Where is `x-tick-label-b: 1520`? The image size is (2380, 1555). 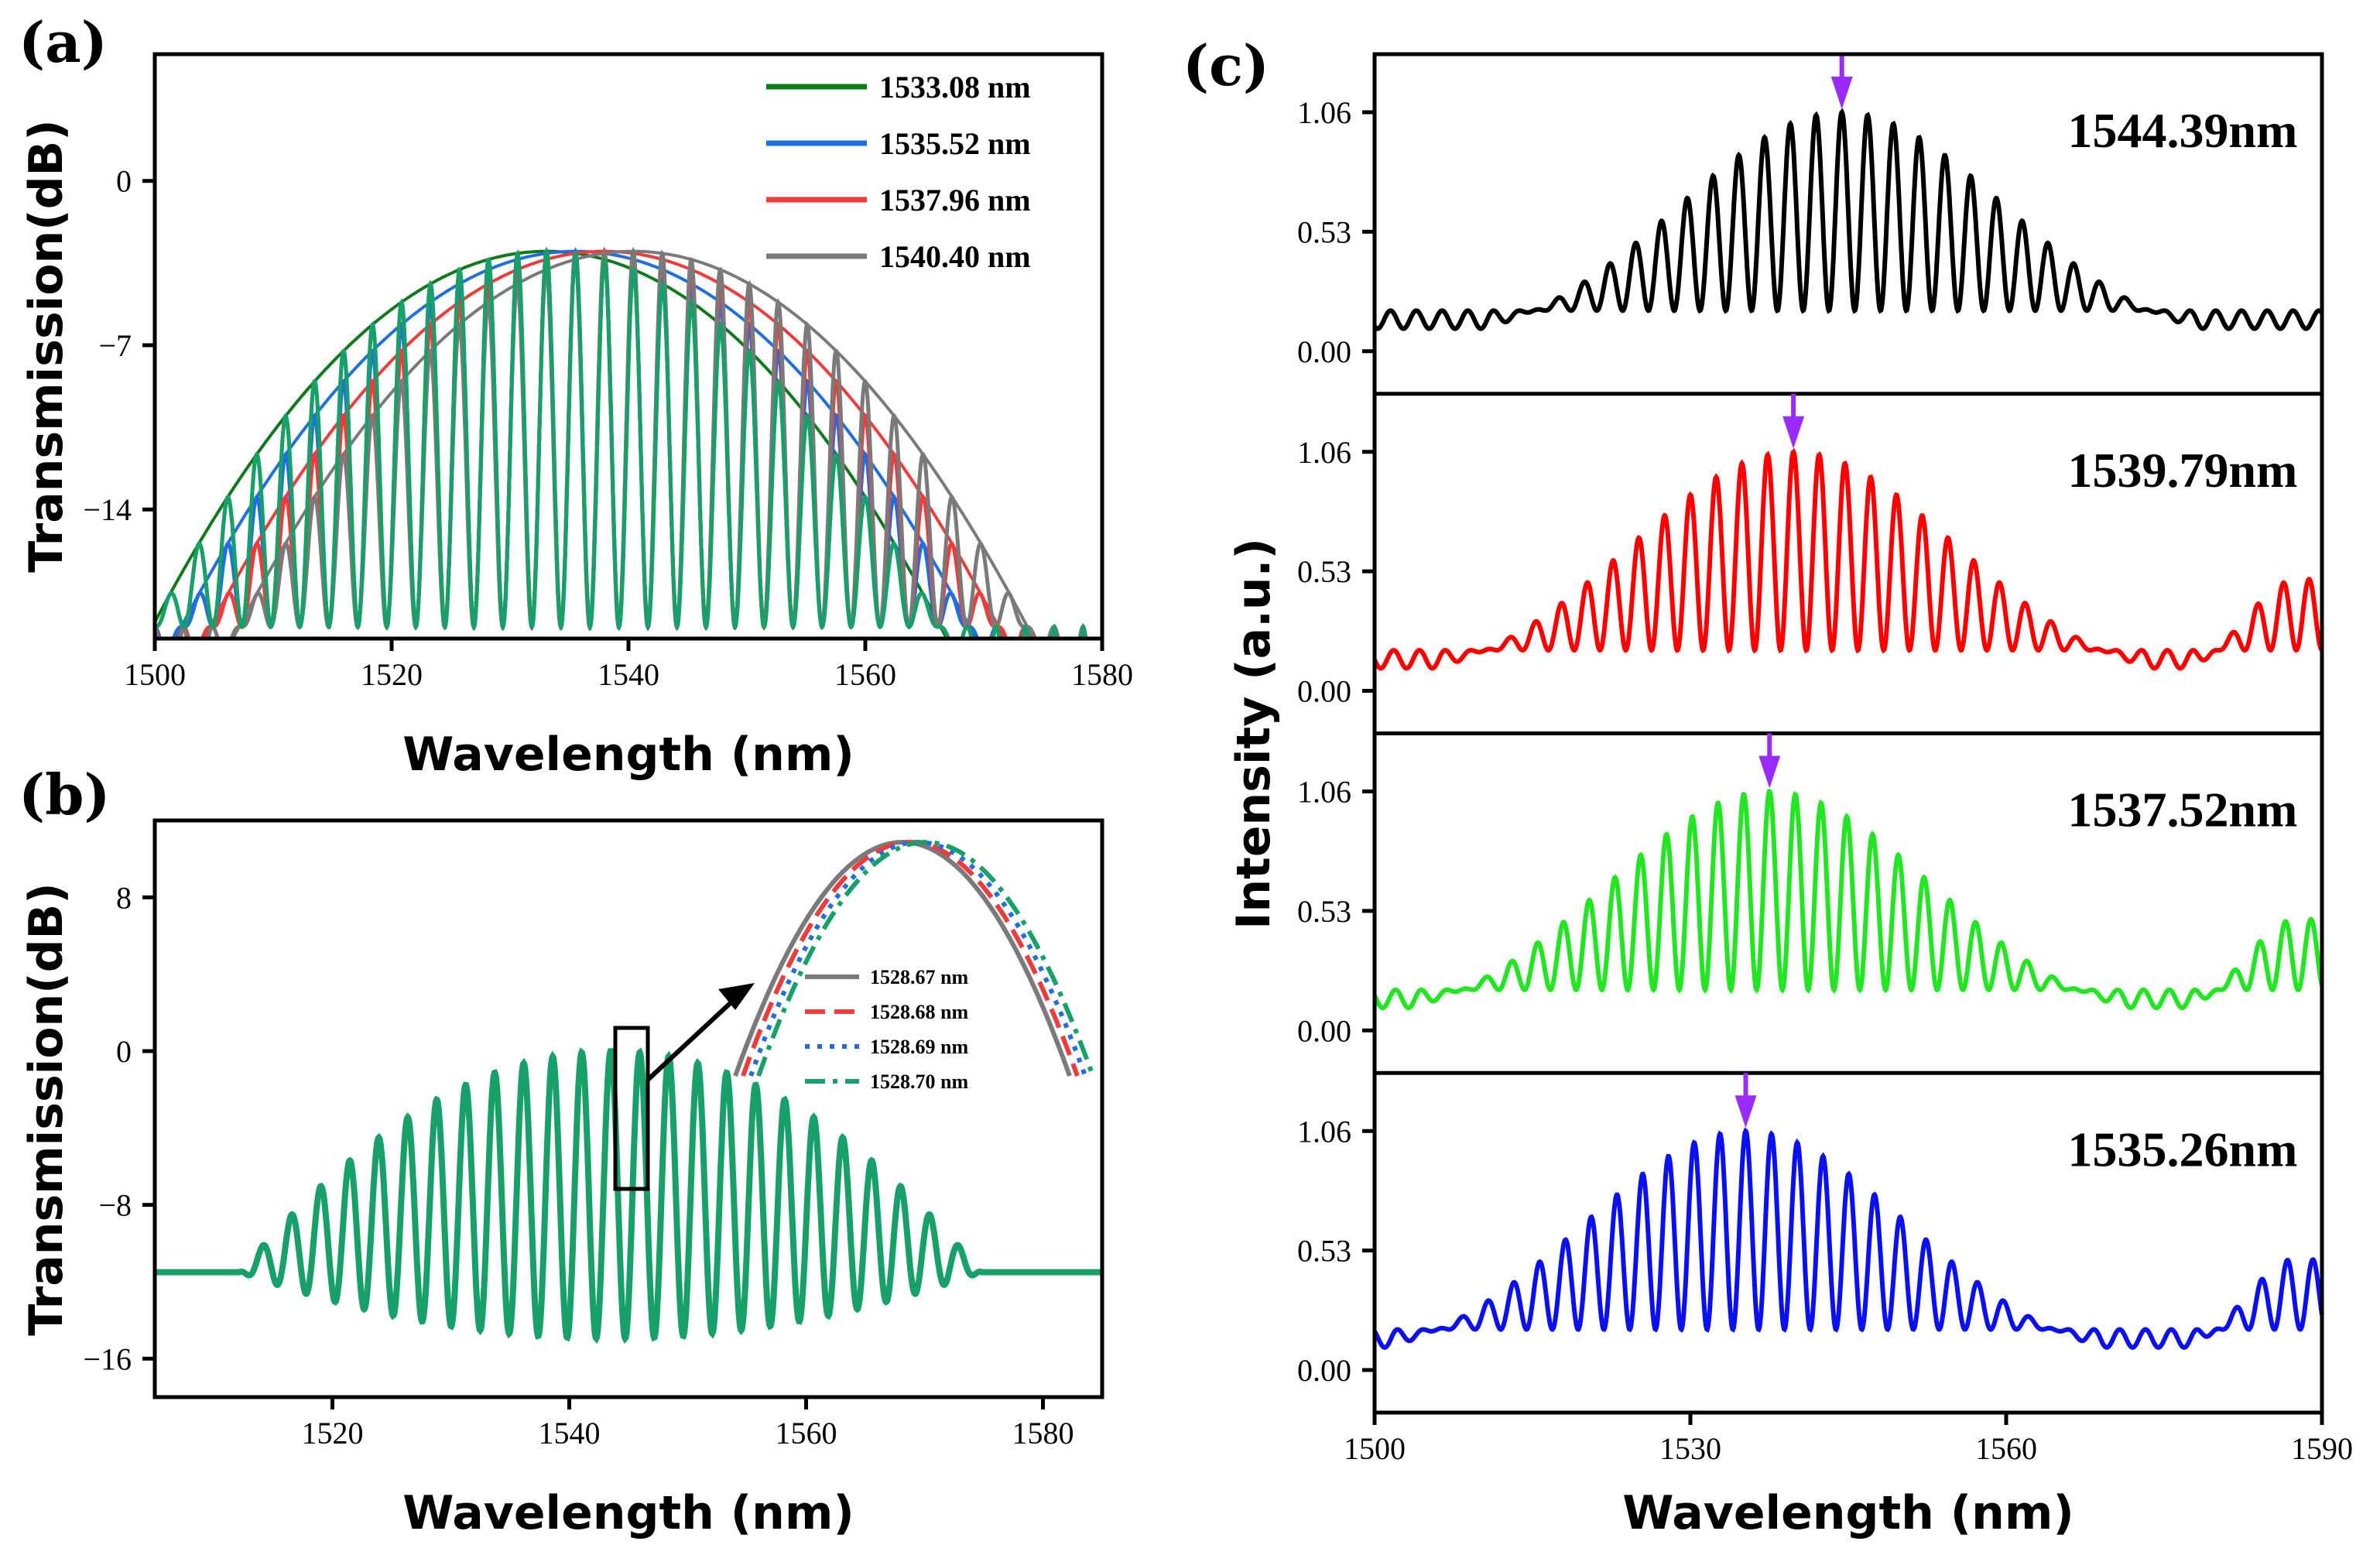
x-tick-label-b: 1520 is located at coordinates (333, 1433).